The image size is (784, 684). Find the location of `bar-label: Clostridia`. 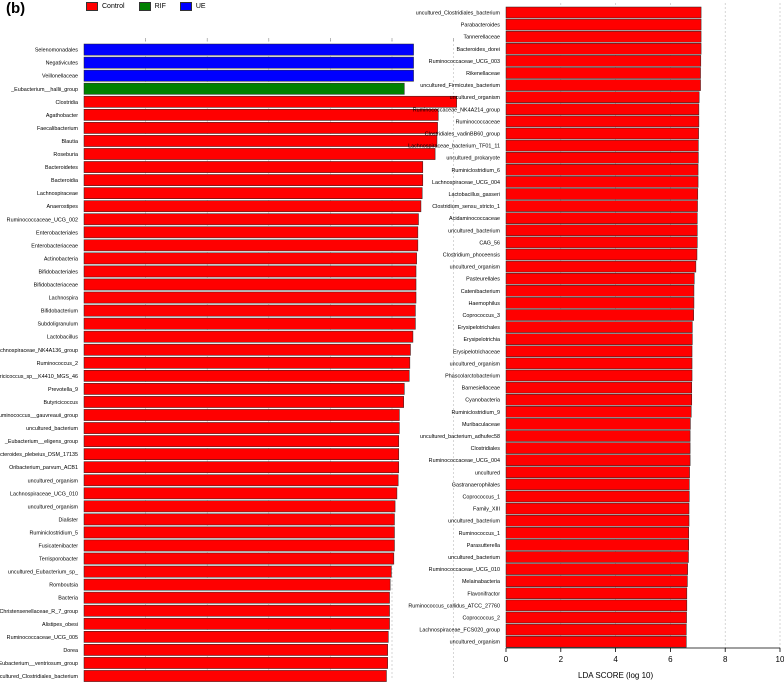

bar-label: Clostridia is located at coordinates (67, 103).